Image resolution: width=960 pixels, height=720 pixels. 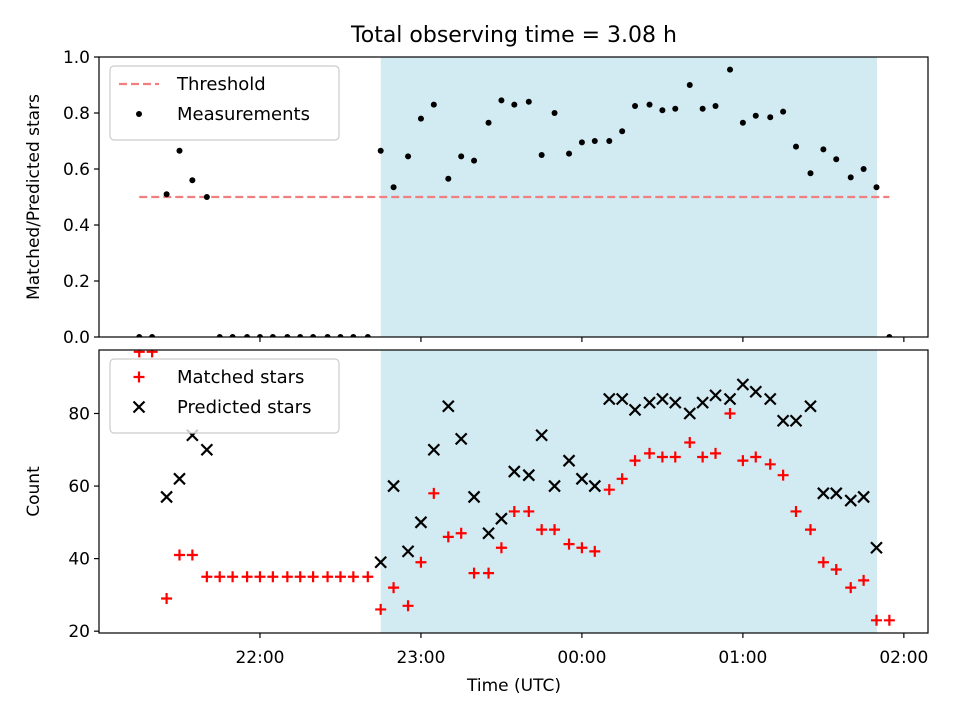 What do you see at coordinates (76, 338) in the screenshot?
I see `y-tick-label: 0.0` at bounding box center [76, 338].